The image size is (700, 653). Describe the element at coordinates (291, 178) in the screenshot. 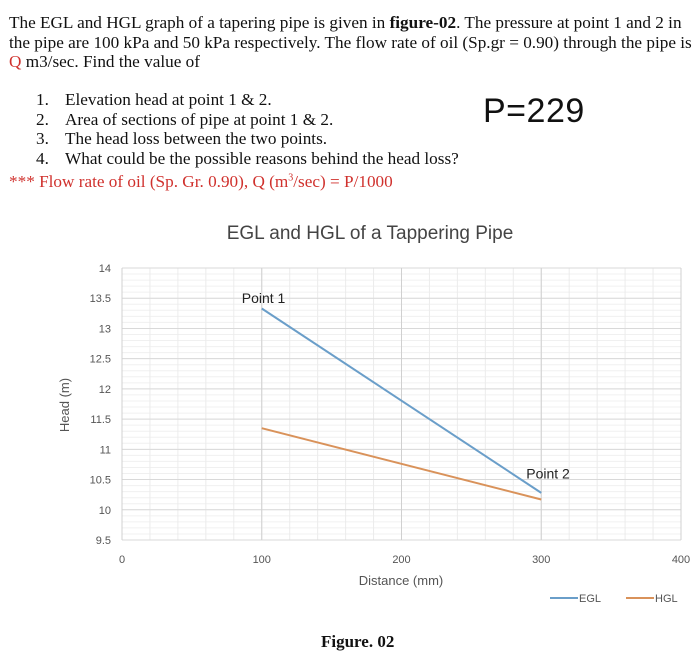

I see `note-superscript: 3` at that location.